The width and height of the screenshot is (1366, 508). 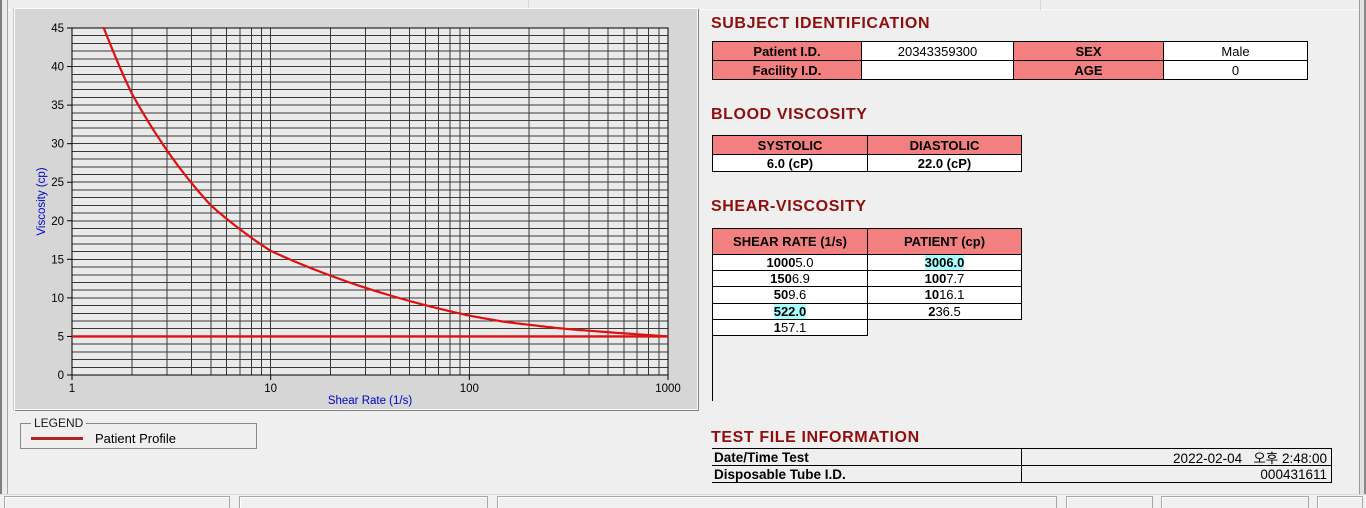 What do you see at coordinates (72, 389) in the screenshot?
I see `svg-text: 1` at bounding box center [72, 389].